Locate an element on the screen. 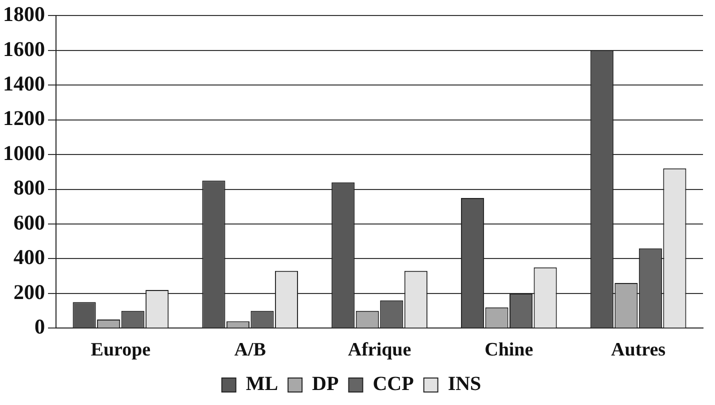 This screenshot has width=715, height=405. x-tick-label: Autres is located at coordinates (638, 350).